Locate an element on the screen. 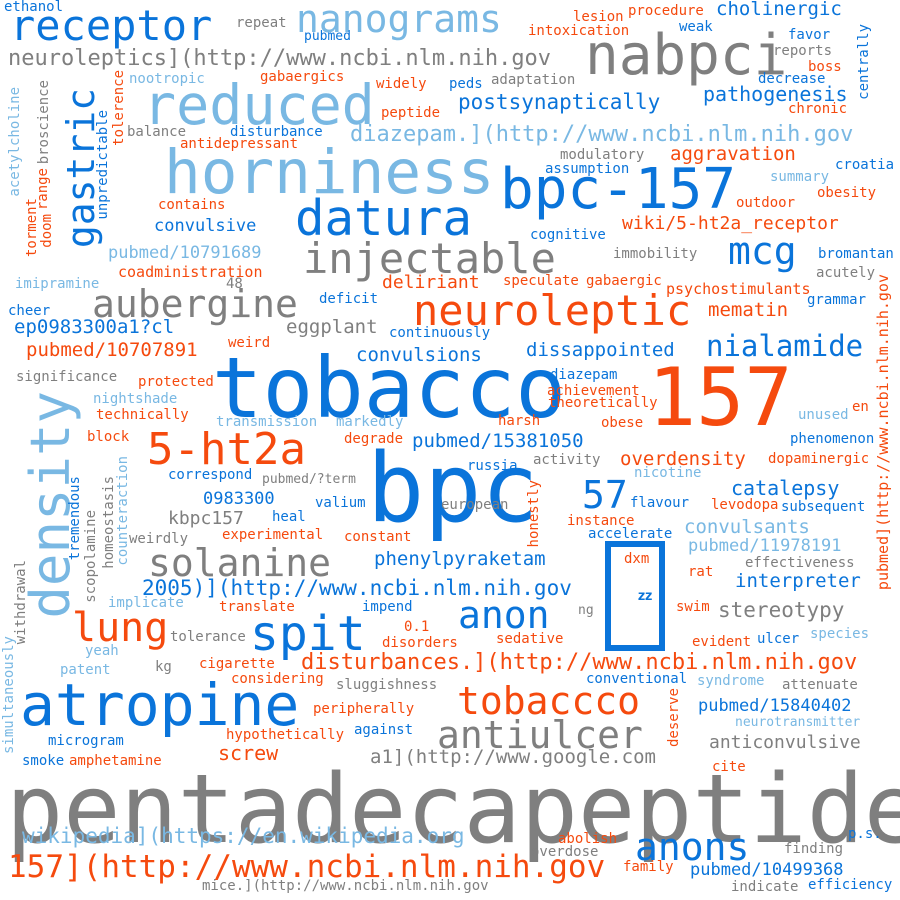 This screenshot has width=900, height=900. word: theoretically is located at coordinates (603, 403).